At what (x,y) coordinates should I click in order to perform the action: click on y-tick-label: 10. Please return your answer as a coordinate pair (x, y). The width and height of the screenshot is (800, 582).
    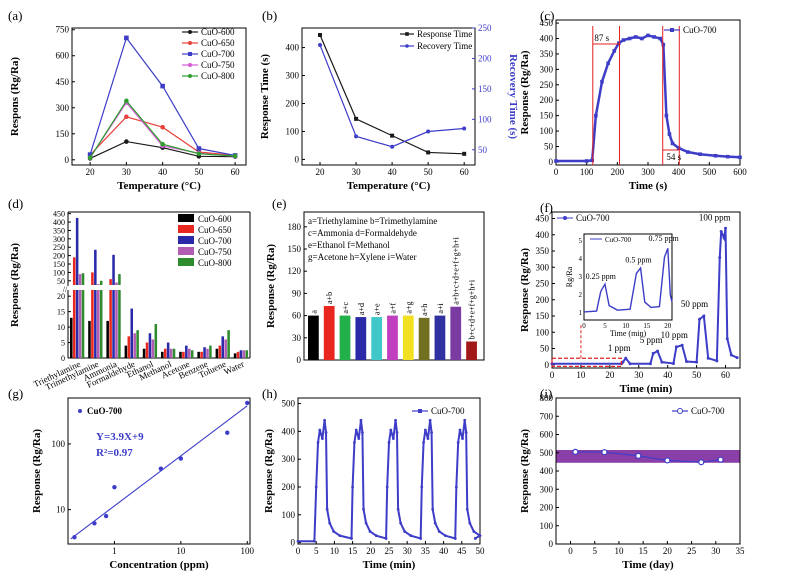
    Looking at the image, I should click on (61, 510).